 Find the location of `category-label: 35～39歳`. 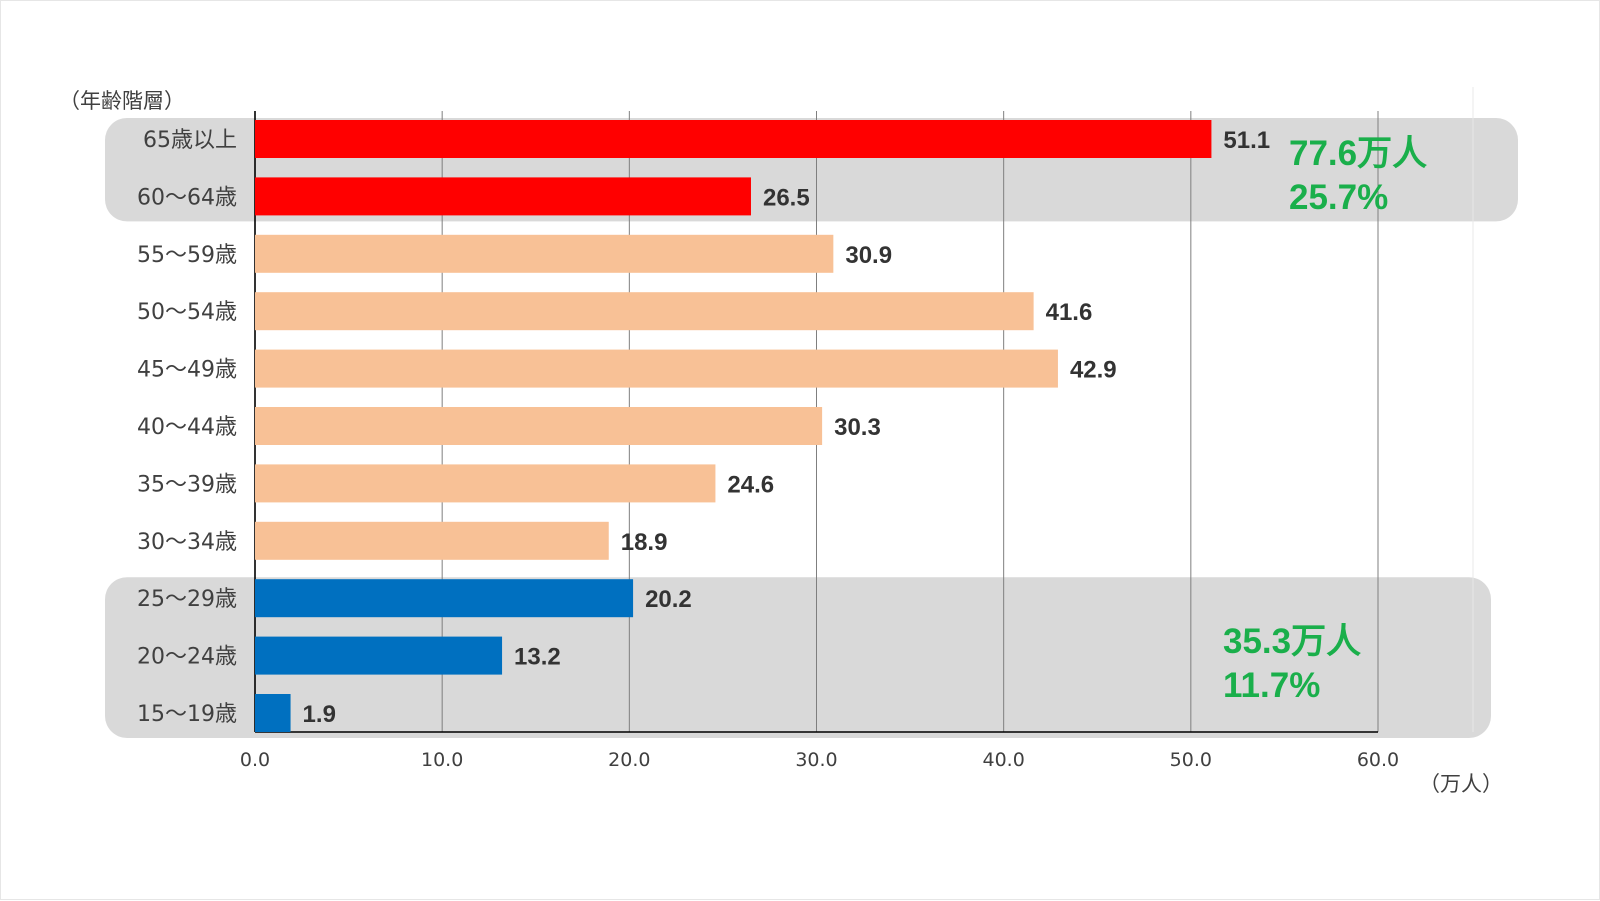

category-label: 35～39歳 is located at coordinates (187, 484).